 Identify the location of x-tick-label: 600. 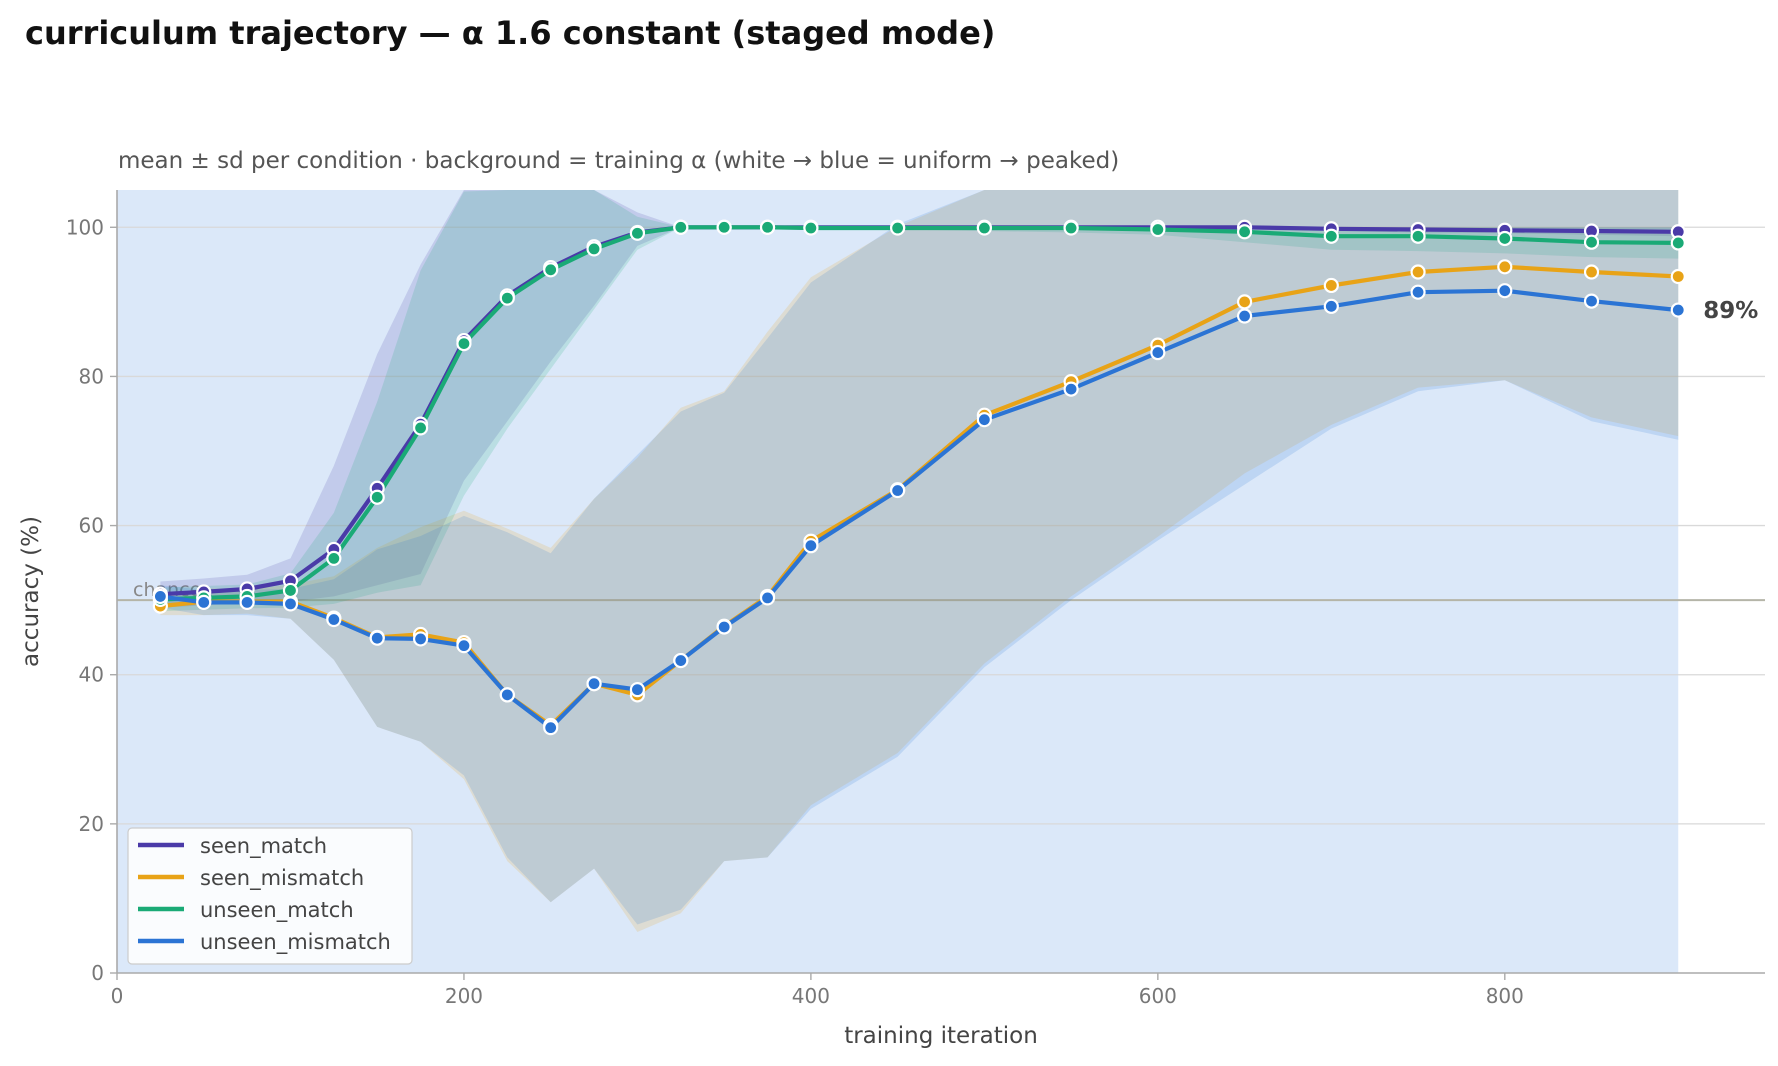
(1158, 996).